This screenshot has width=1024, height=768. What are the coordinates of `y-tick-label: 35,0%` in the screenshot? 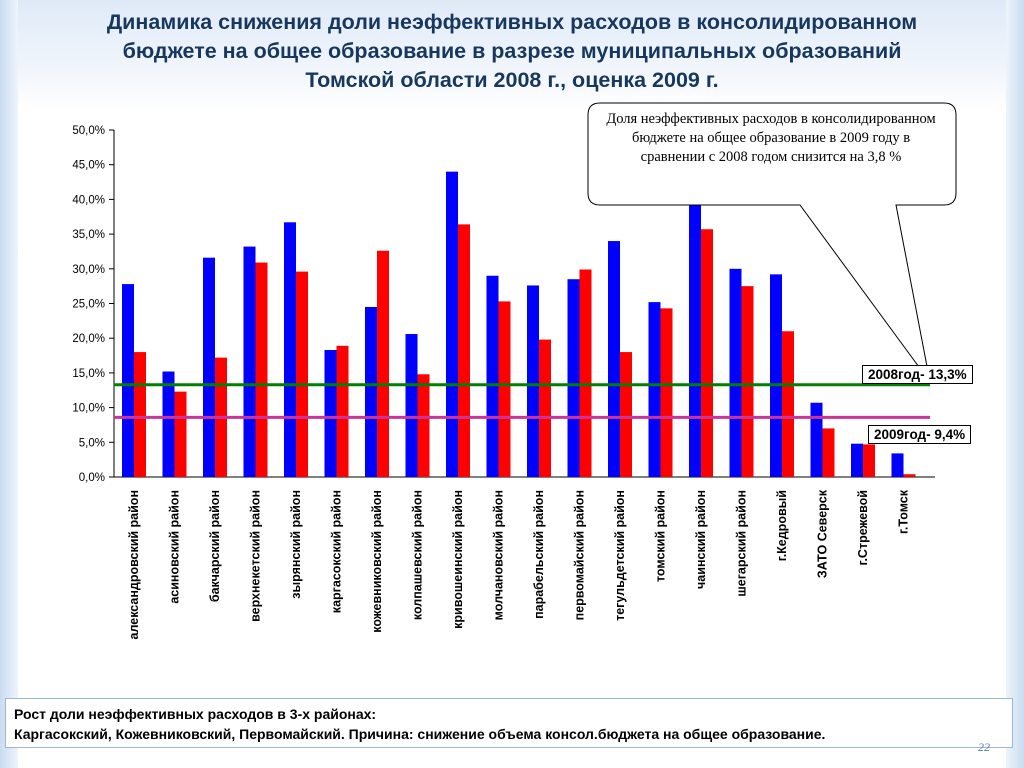 It's located at (88, 235).